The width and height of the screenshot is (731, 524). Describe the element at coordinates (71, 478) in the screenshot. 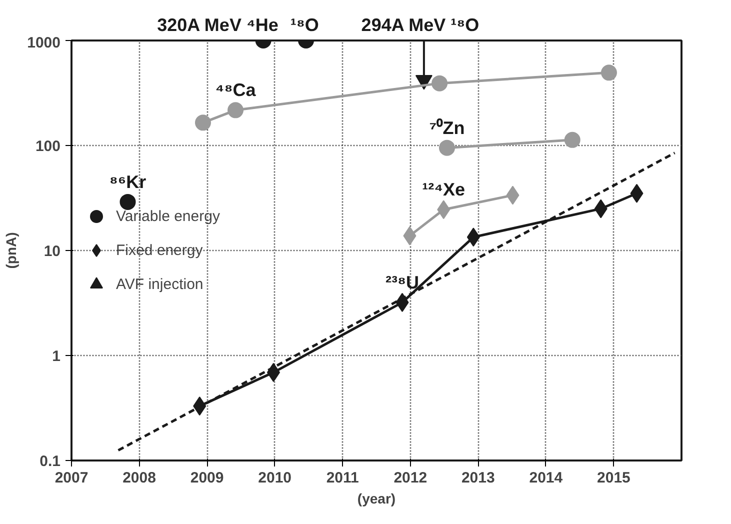

I see `x-tick-label: 2007` at that location.